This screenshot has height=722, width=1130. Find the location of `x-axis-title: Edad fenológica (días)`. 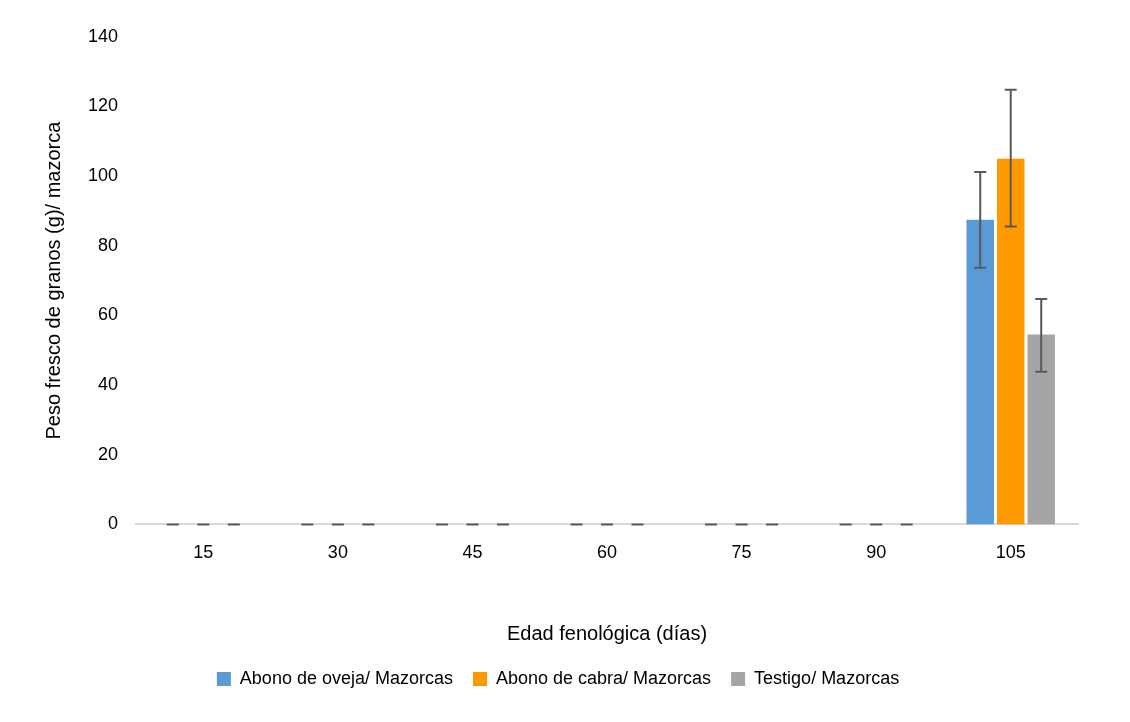

x-axis-title: Edad fenológica (días) is located at coordinates (607, 632).